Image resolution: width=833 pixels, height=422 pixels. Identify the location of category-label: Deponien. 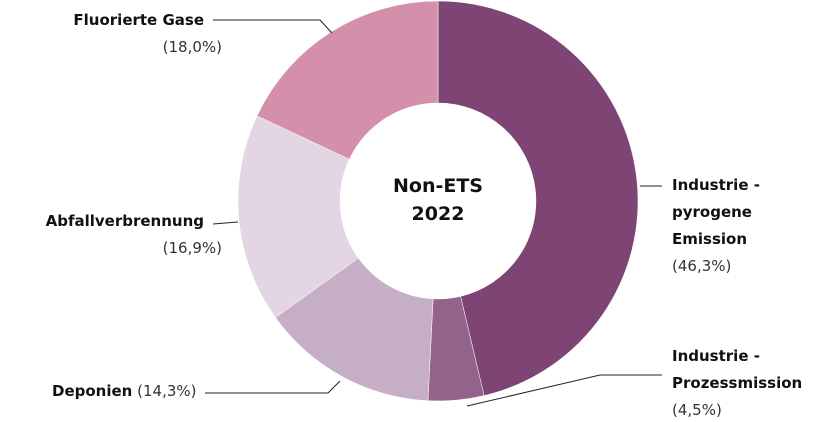
(92, 391).